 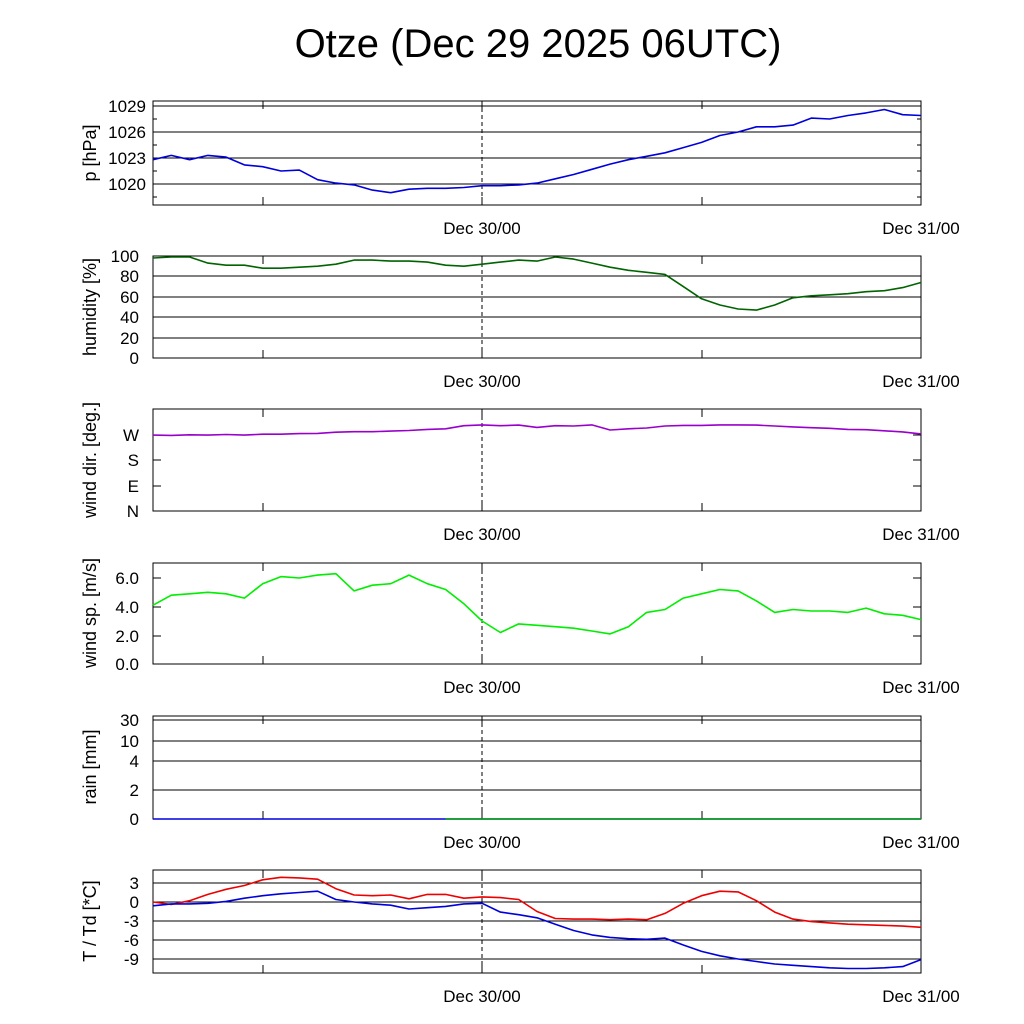 I want to click on y-tick-label: 6.0, so click(x=127, y=578).